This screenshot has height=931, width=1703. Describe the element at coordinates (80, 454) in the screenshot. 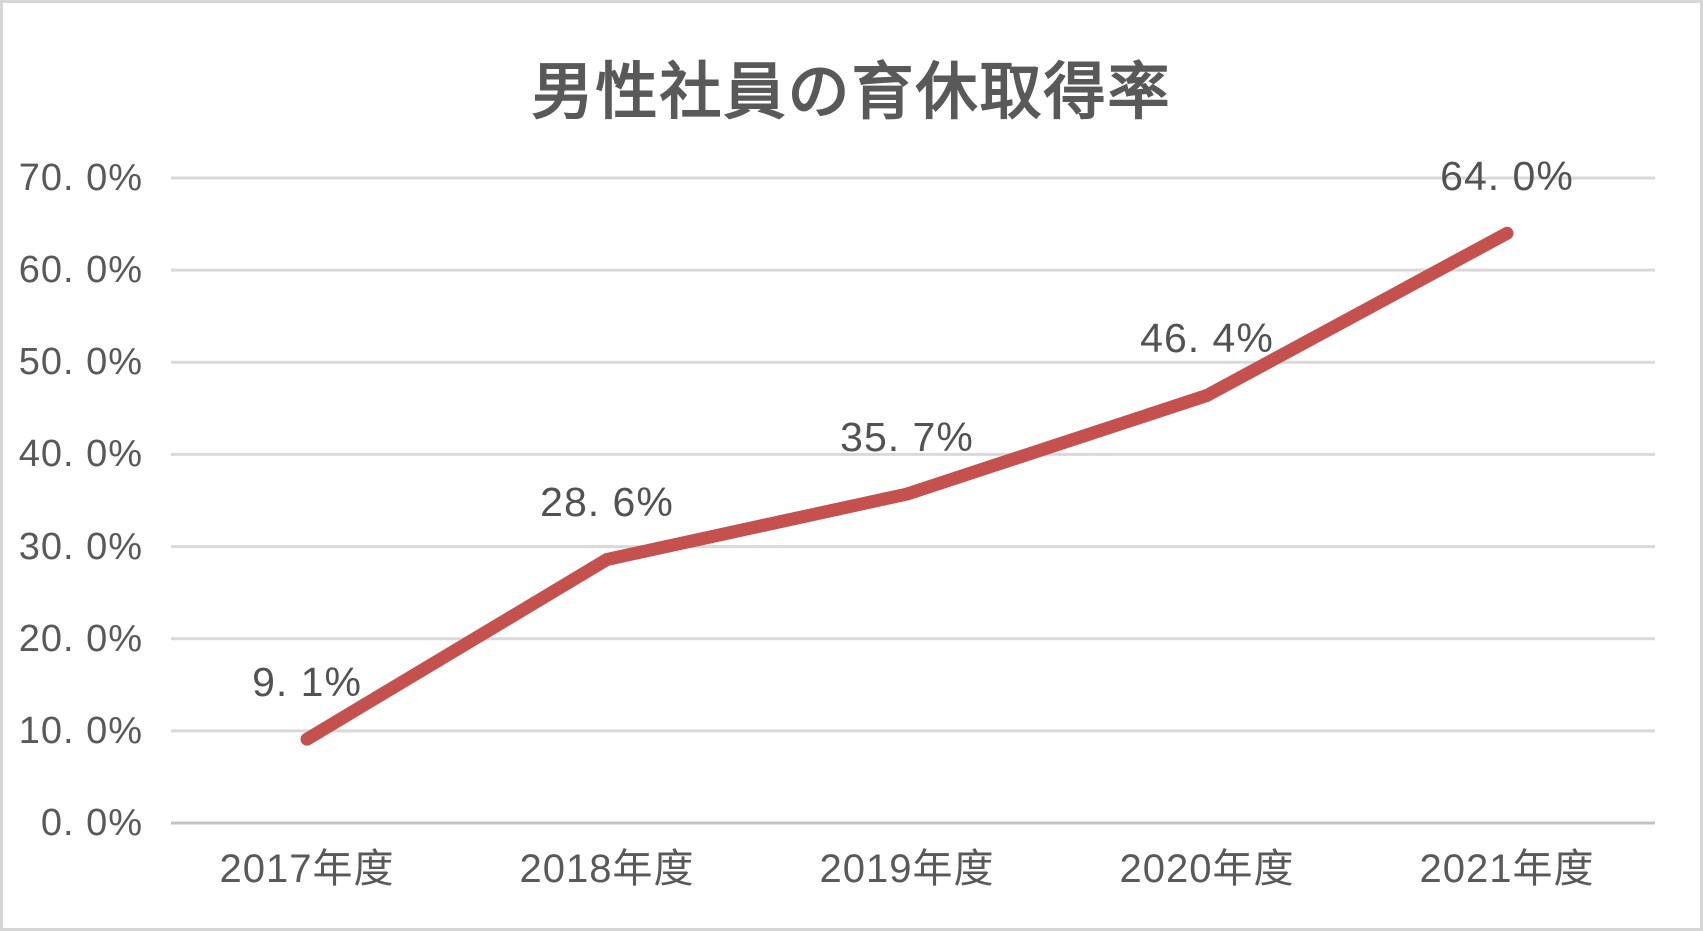

I see `y-tick-label: 40. 0%` at that location.